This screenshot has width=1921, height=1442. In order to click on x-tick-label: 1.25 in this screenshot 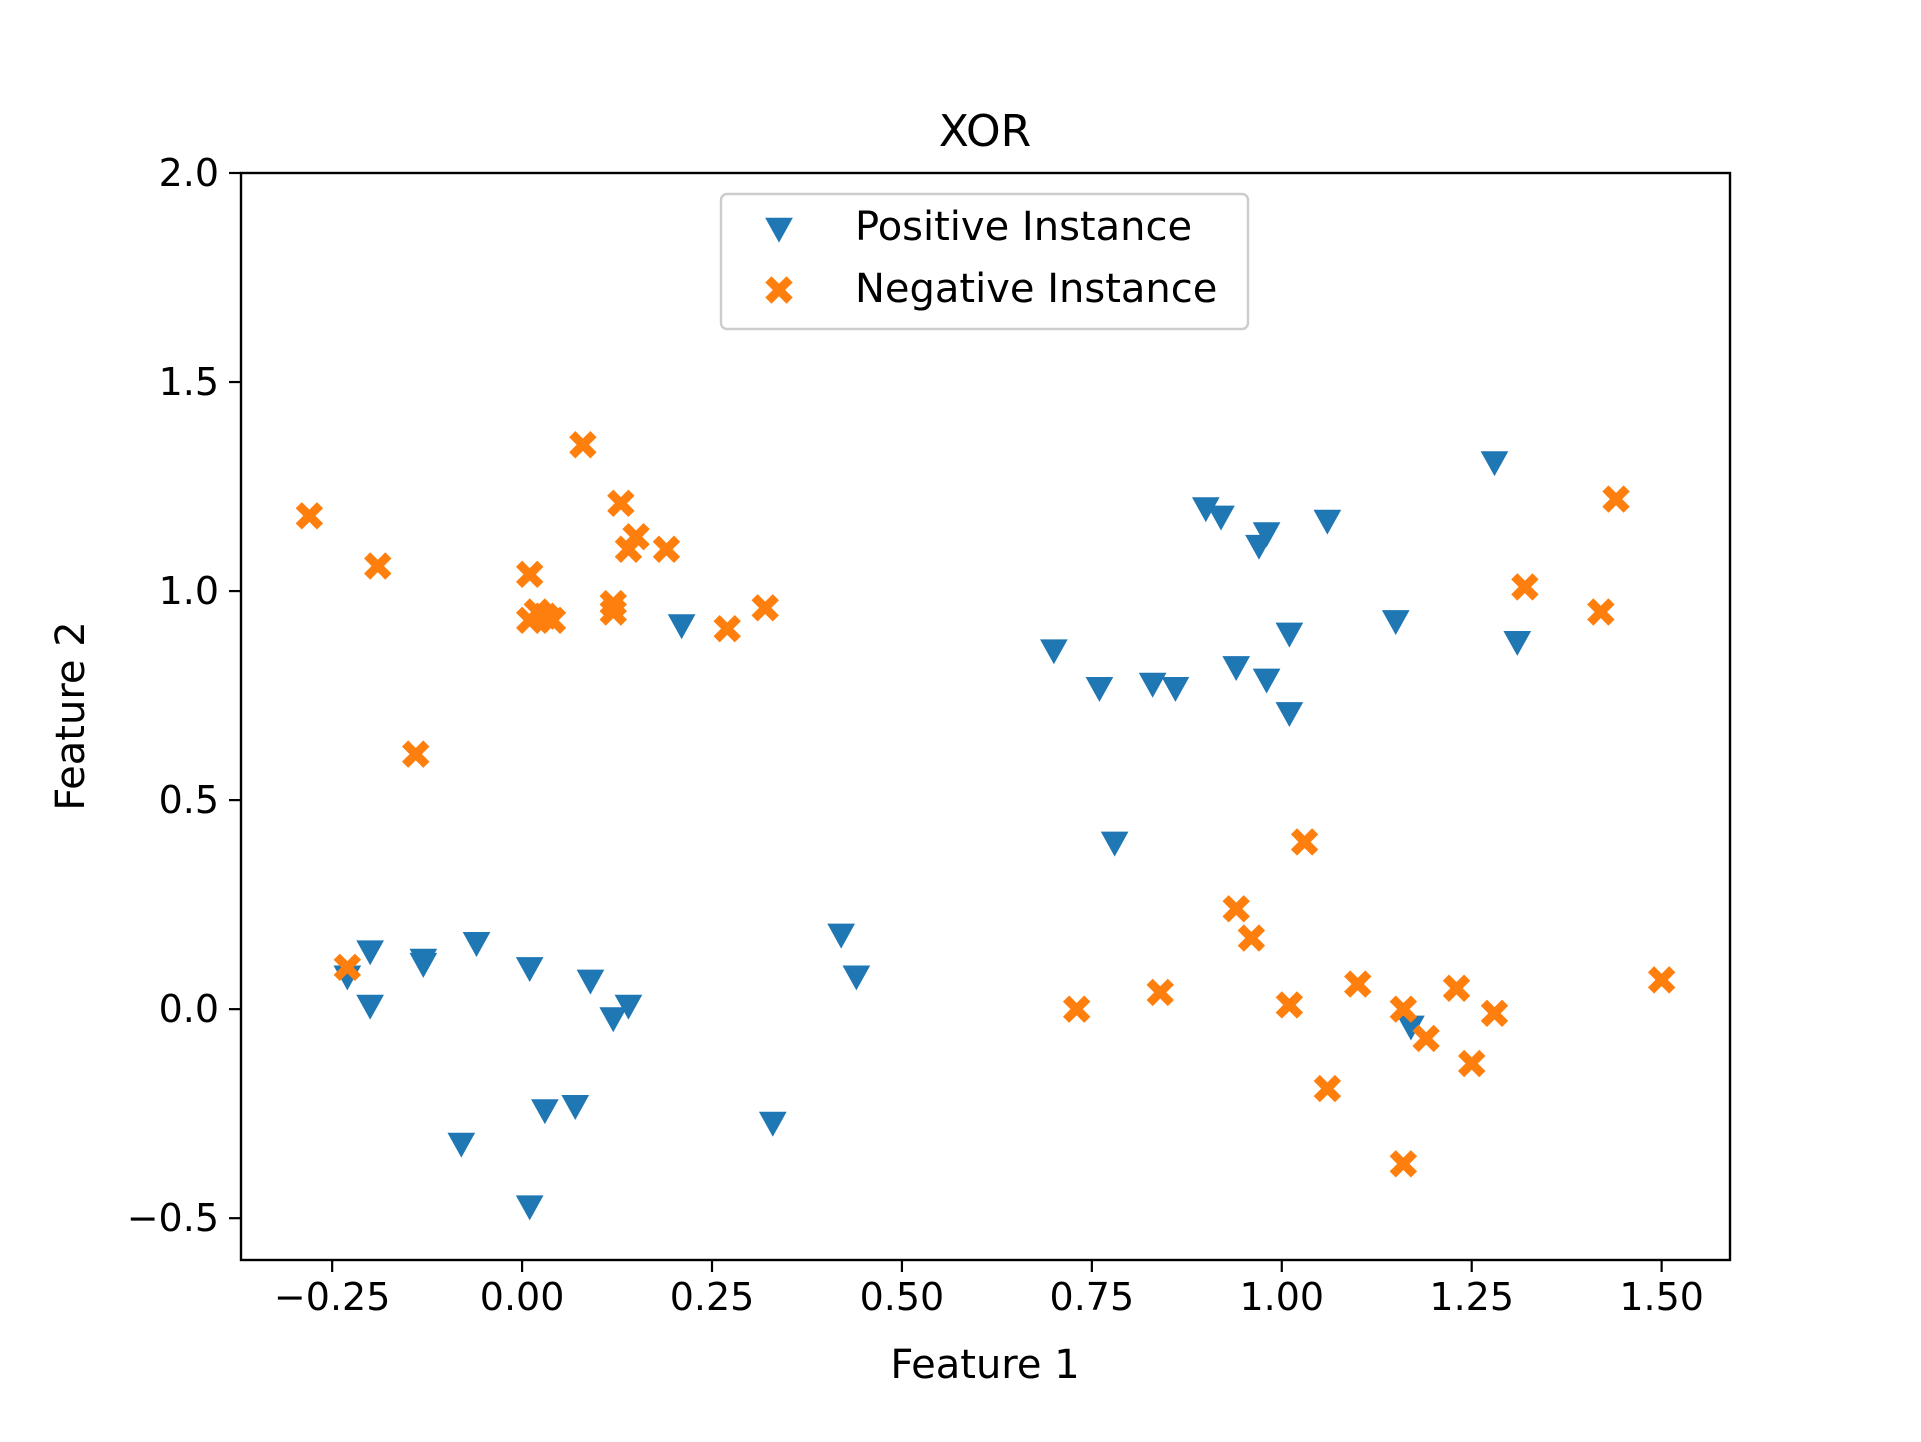, I will do `click(1471, 1297)`.